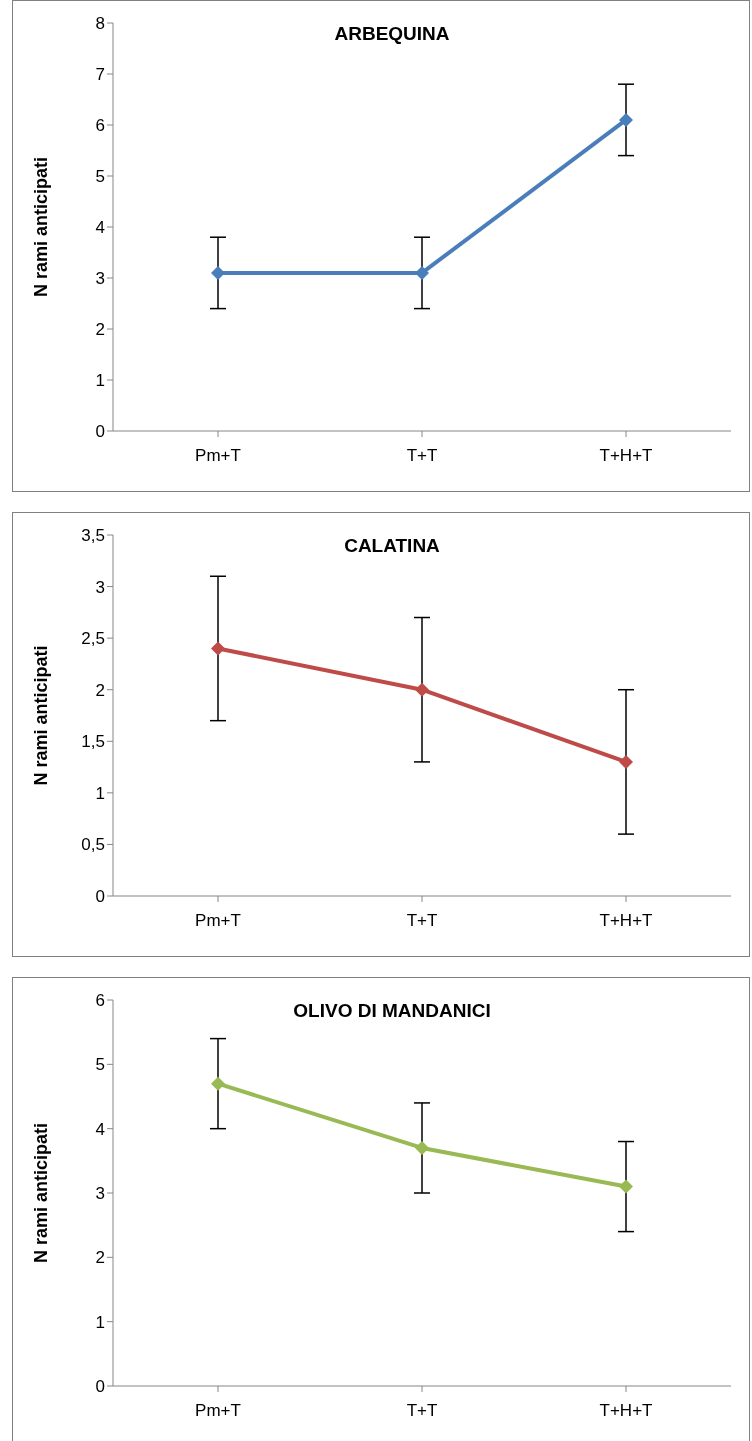 The height and width of the screenshot is (1441, 752). I want to click on y-tick-label: 7, so click(100, 75).